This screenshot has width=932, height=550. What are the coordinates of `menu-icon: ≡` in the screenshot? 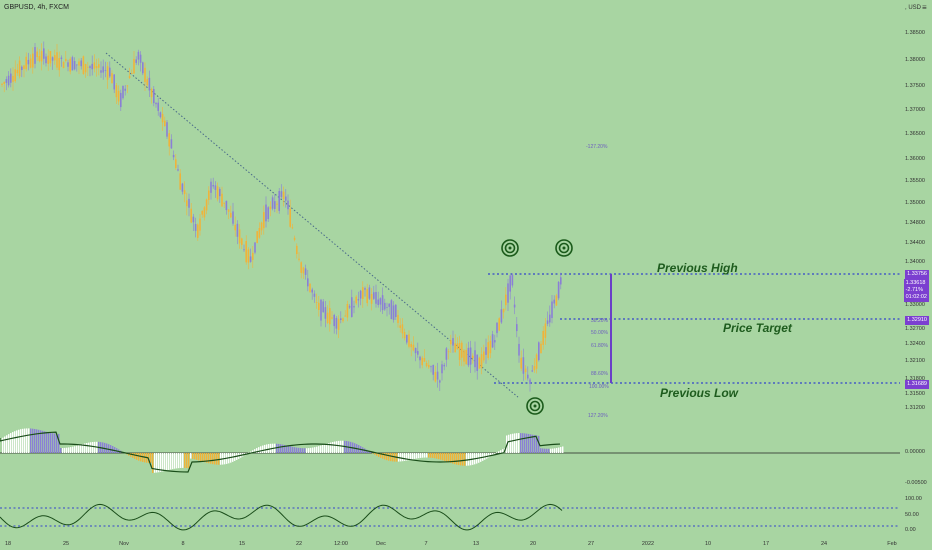 It's located at (924, 7).